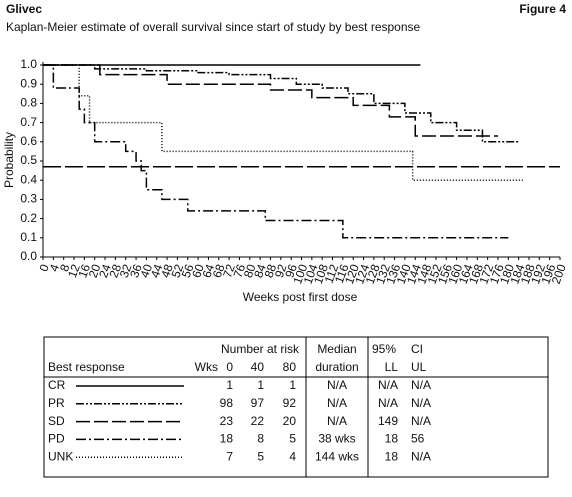  Describe the element at coordinates (28, 83) in the screenshot. I see `y-tick-label: 0.9` at that location.